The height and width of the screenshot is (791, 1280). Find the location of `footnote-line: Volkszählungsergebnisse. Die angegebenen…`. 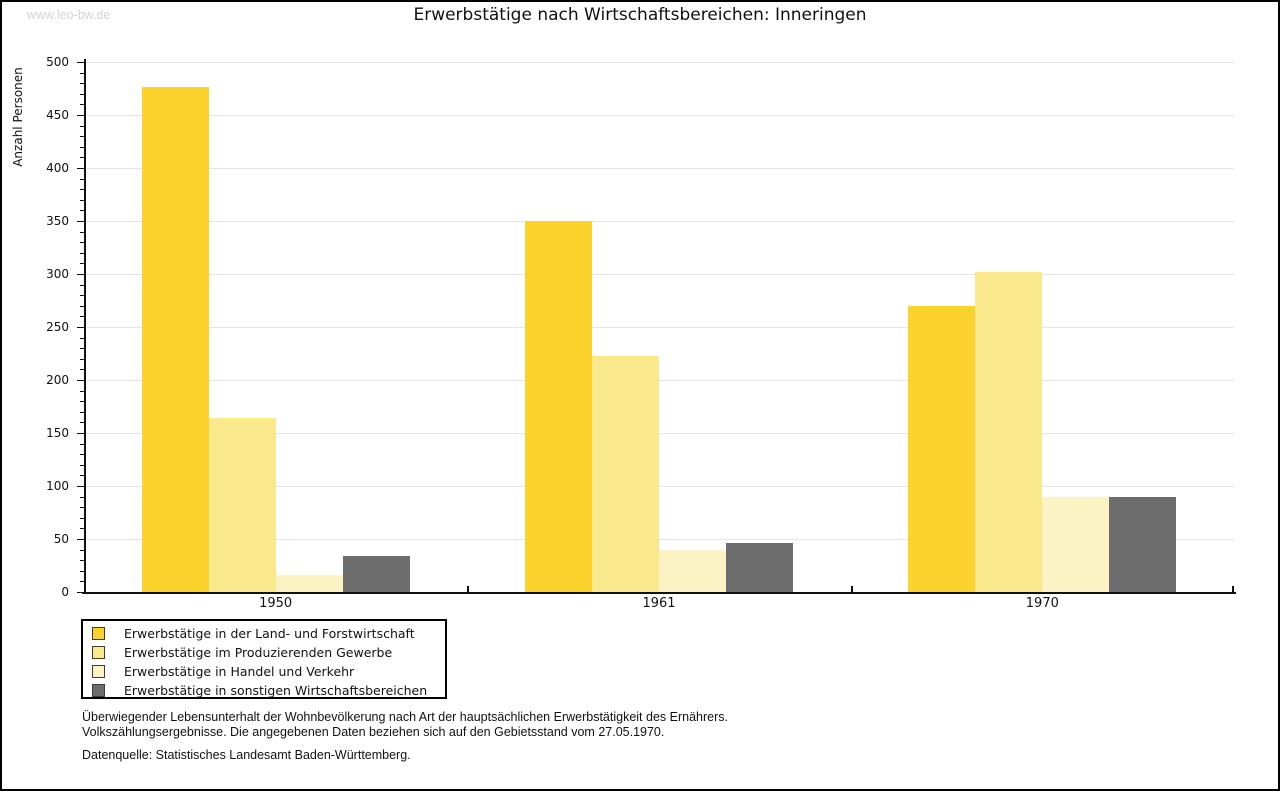

footnote-line: Volkszählungsergebnisse. Die angegebenen… is located at coordinates (373, 731).